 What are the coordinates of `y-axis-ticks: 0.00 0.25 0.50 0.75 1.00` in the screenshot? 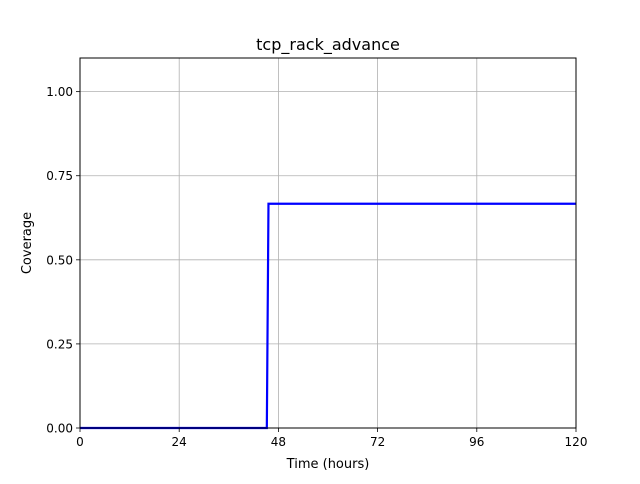 It's located at (63, 260).